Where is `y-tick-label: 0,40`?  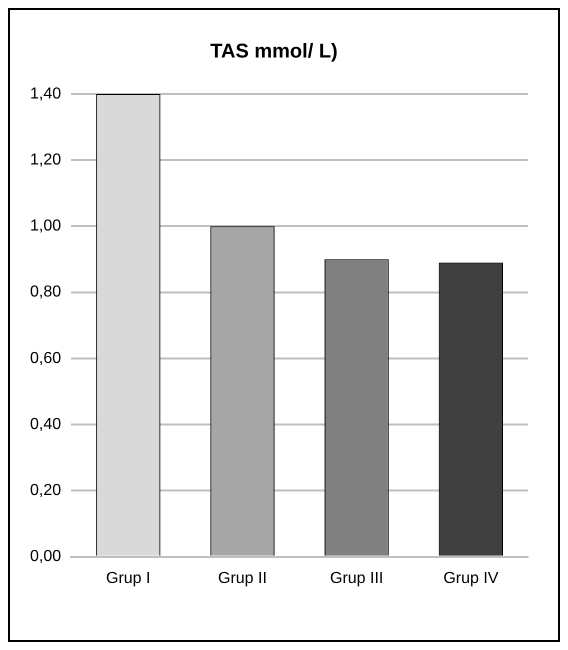
y-tick-label: 0,40 is located at coordinates (46, 424).